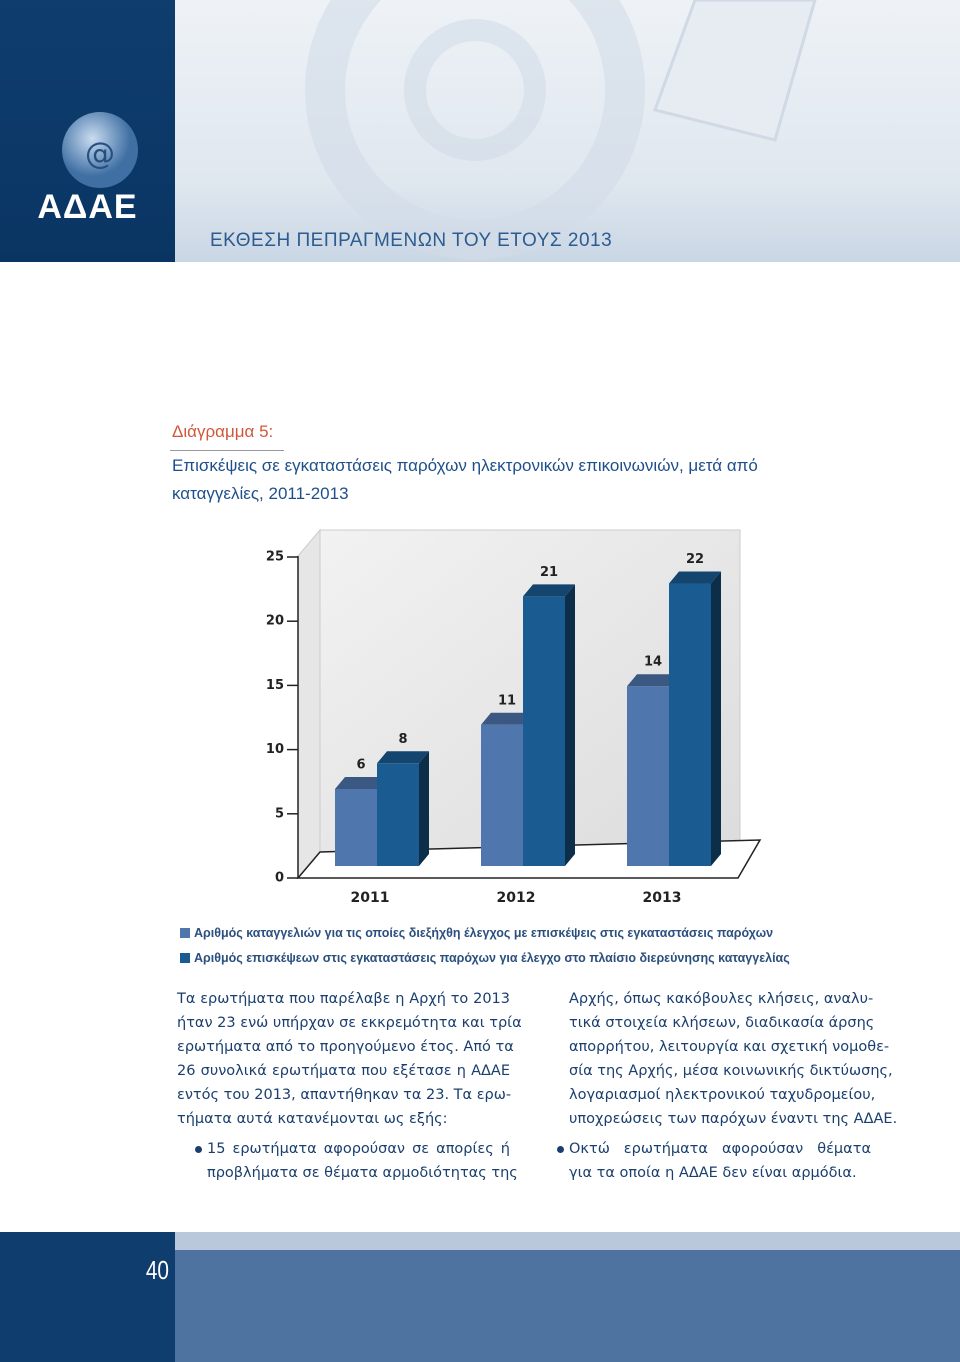  What do you see at coordinates (720, 1149) in the screenshot?
I see `text-line: Οκτώ ερωτήματα αφορούσαν θέματα` at bounding box center [720, 1149].